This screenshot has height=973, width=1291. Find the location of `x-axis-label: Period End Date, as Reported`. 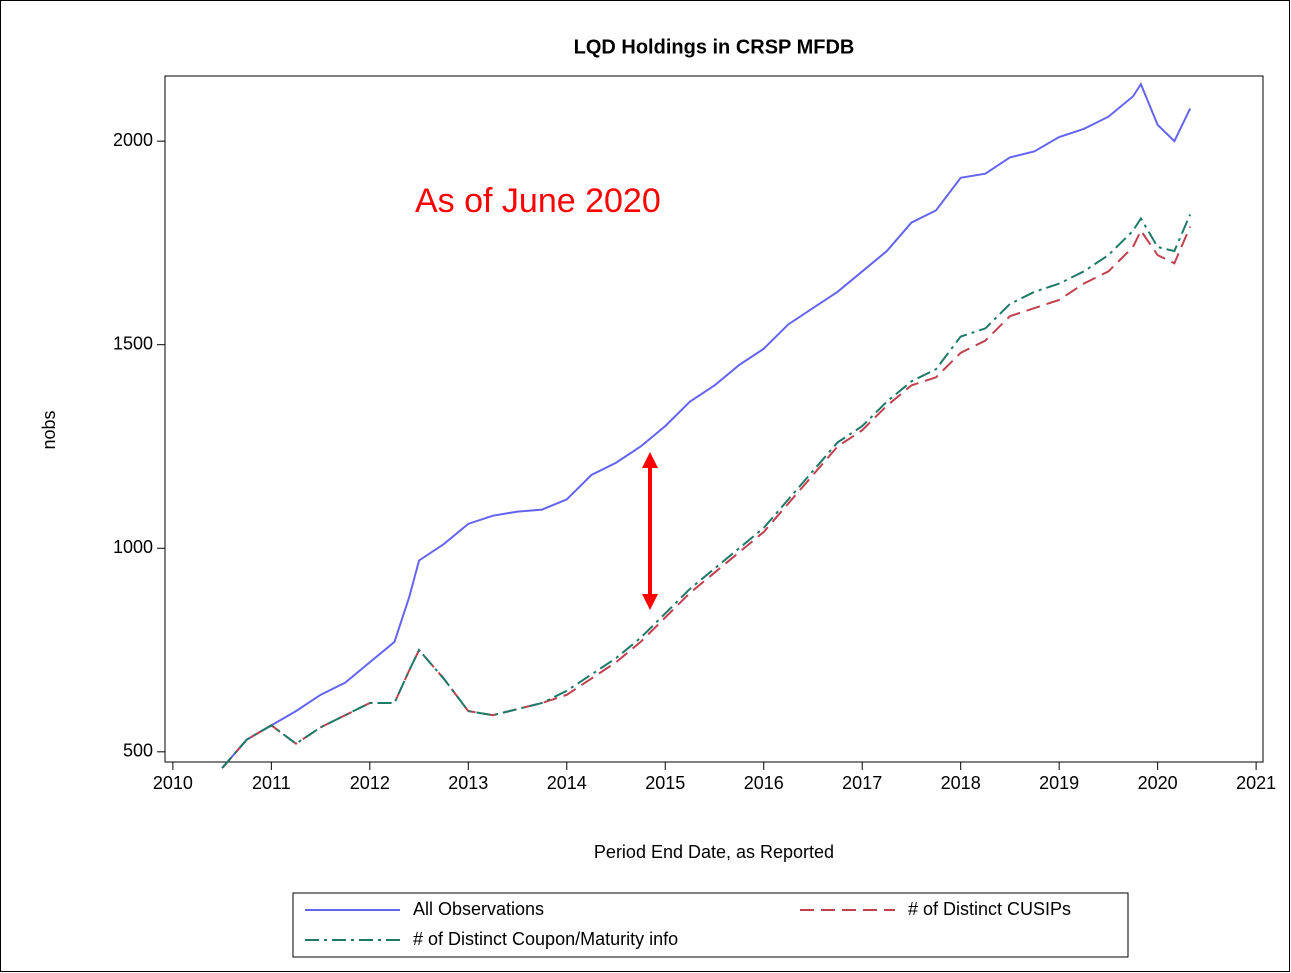

x-axis-label: Period End Date, as Reported is located at coordinates (714, 852).